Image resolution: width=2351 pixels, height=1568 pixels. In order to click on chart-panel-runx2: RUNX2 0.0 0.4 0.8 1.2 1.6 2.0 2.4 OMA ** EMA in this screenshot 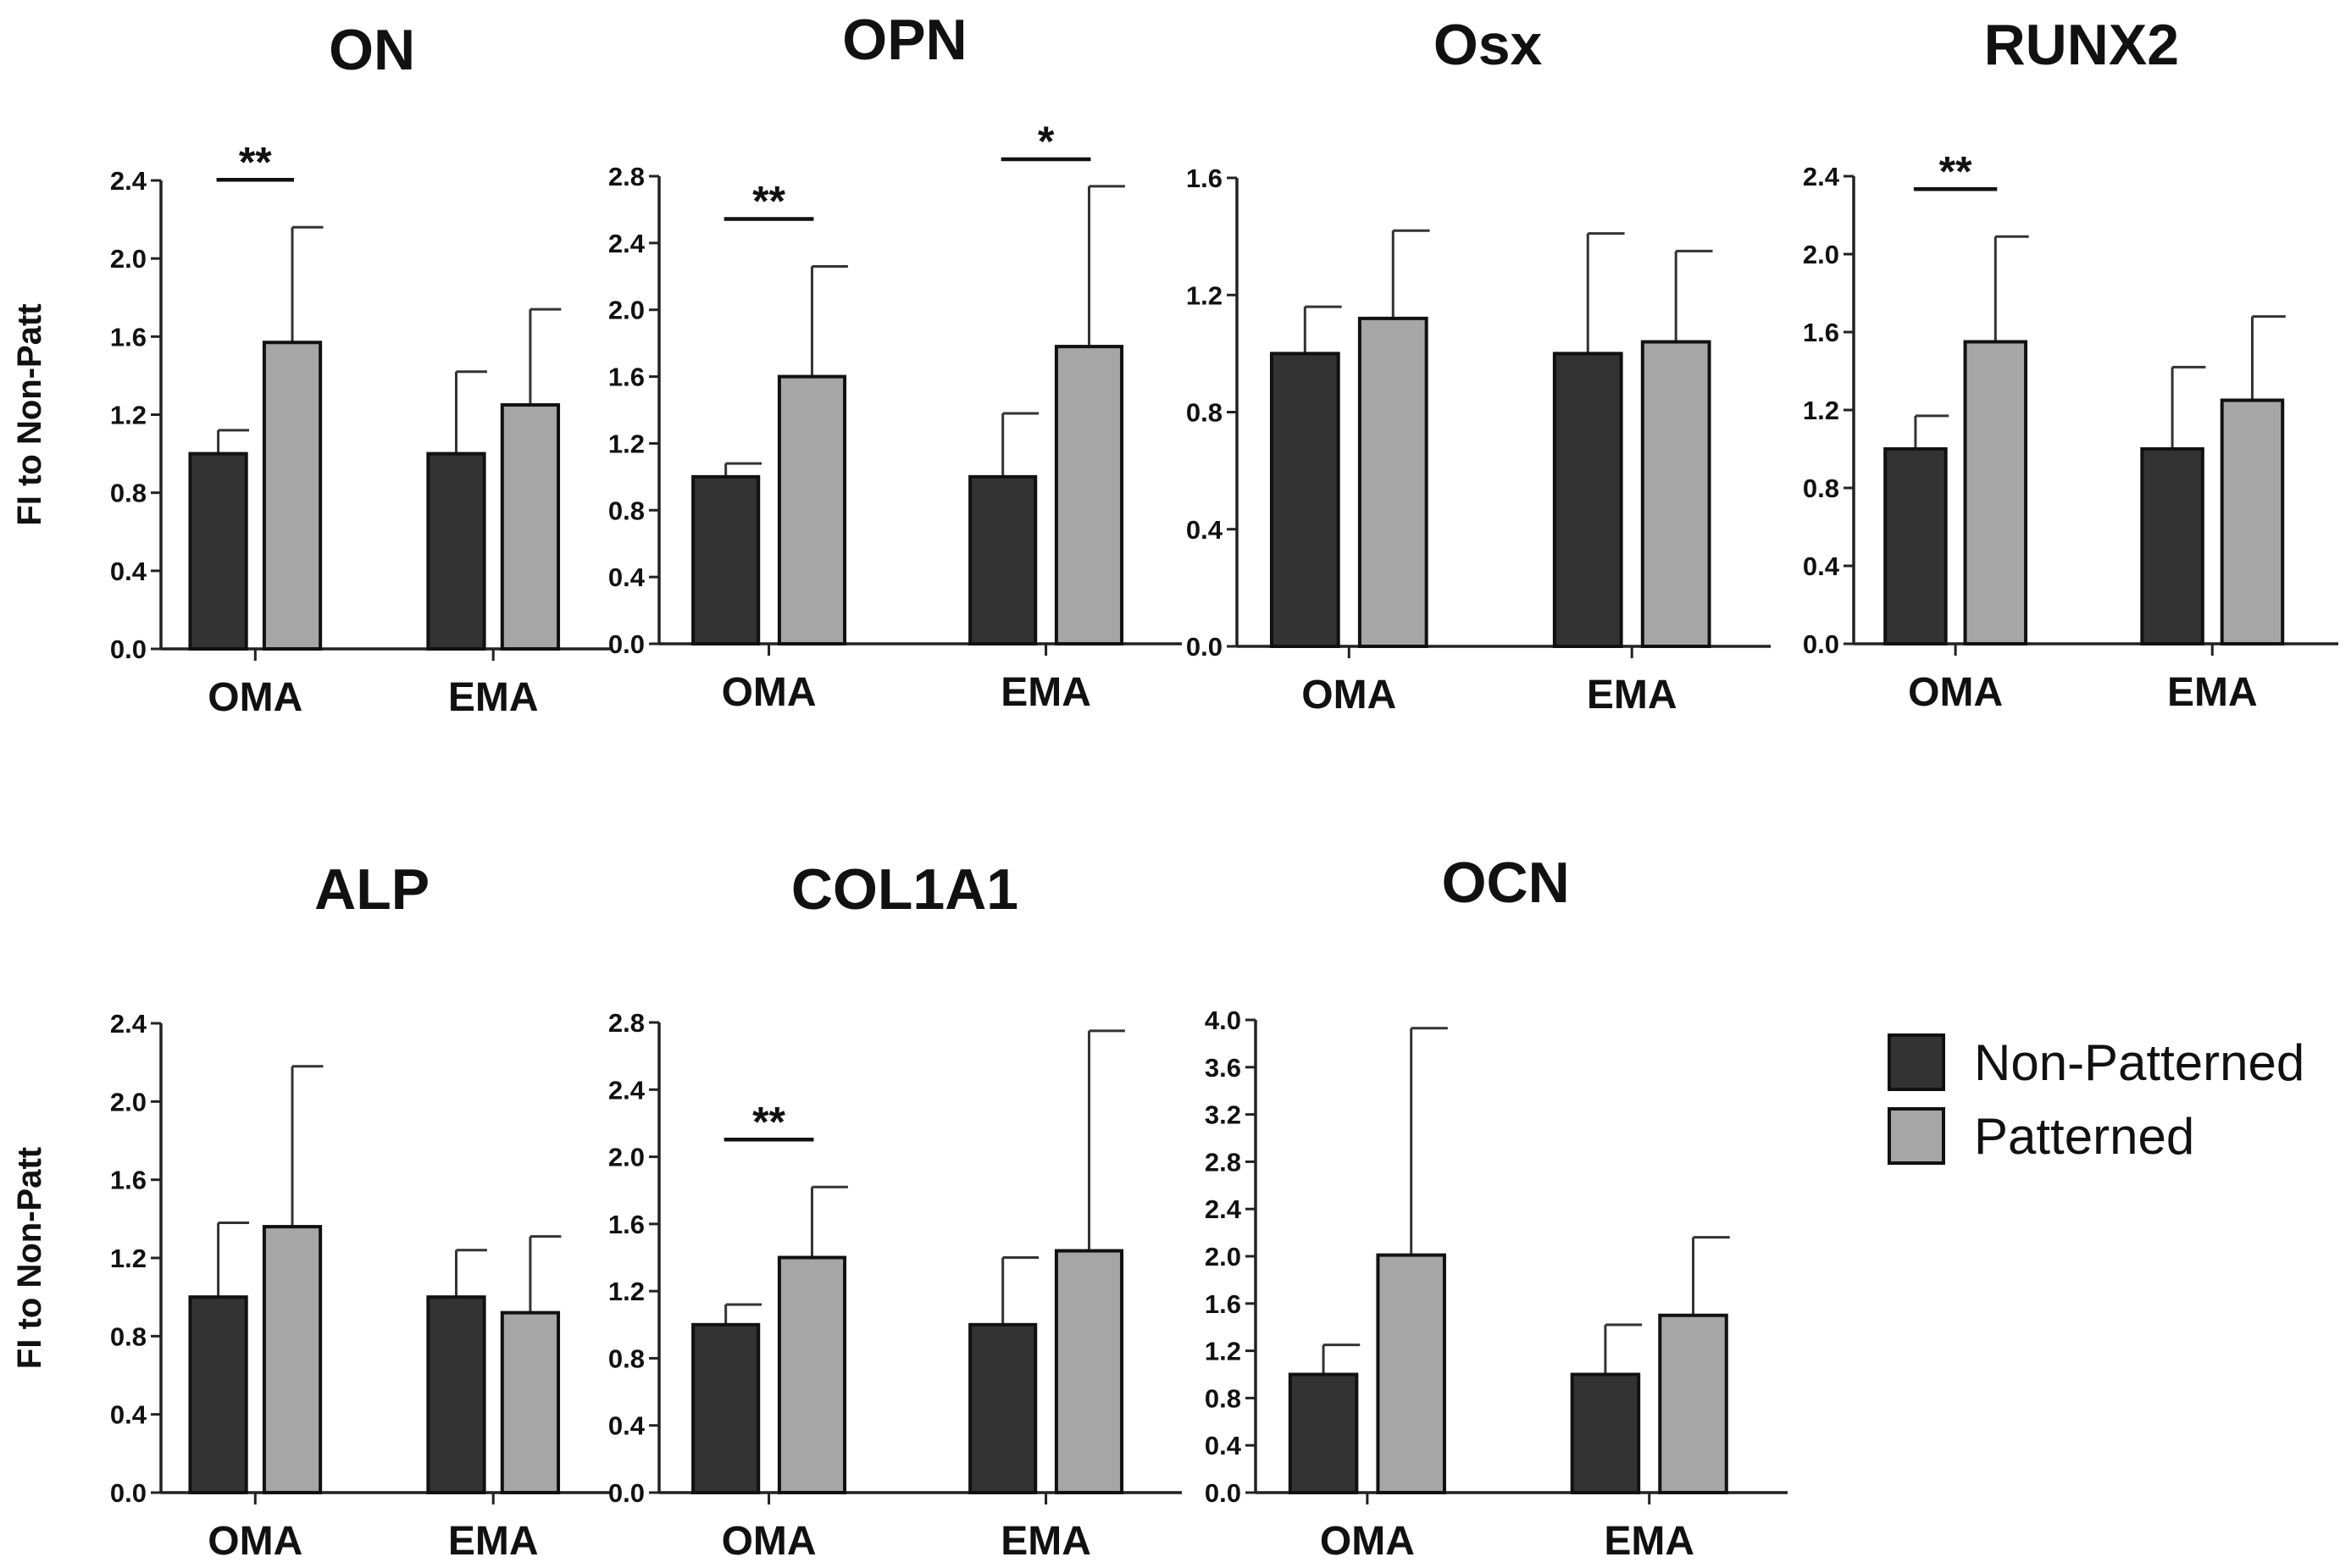, I will do `click(2070, 364)`.